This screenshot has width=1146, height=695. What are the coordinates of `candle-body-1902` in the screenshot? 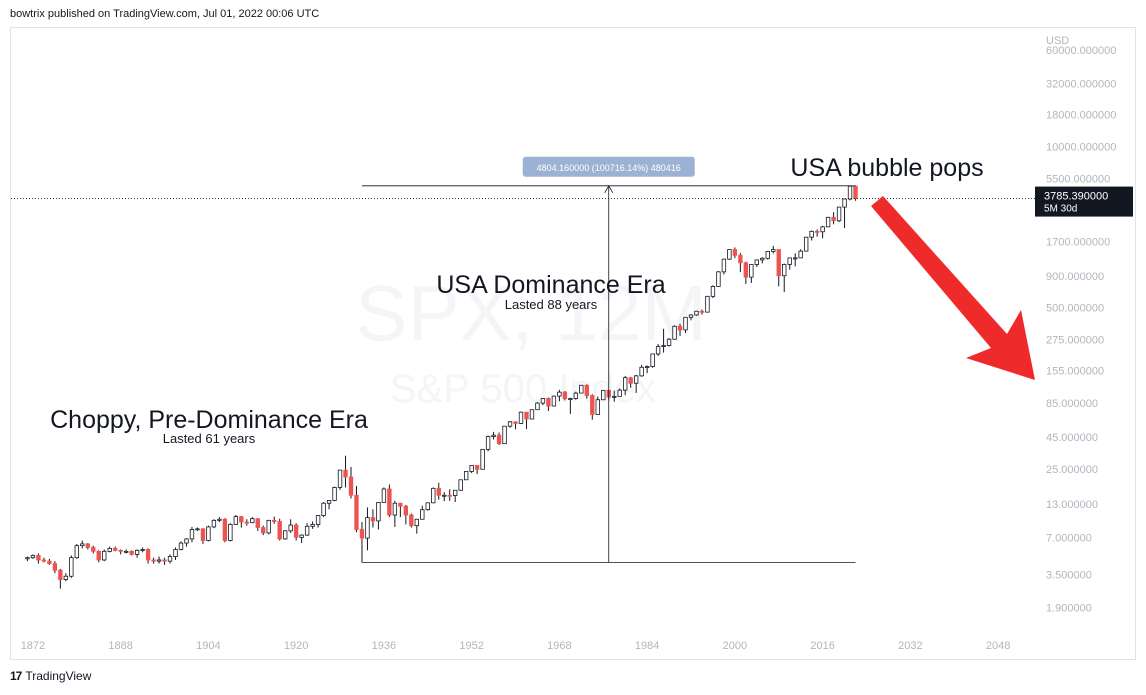 It's located at (197, 529).